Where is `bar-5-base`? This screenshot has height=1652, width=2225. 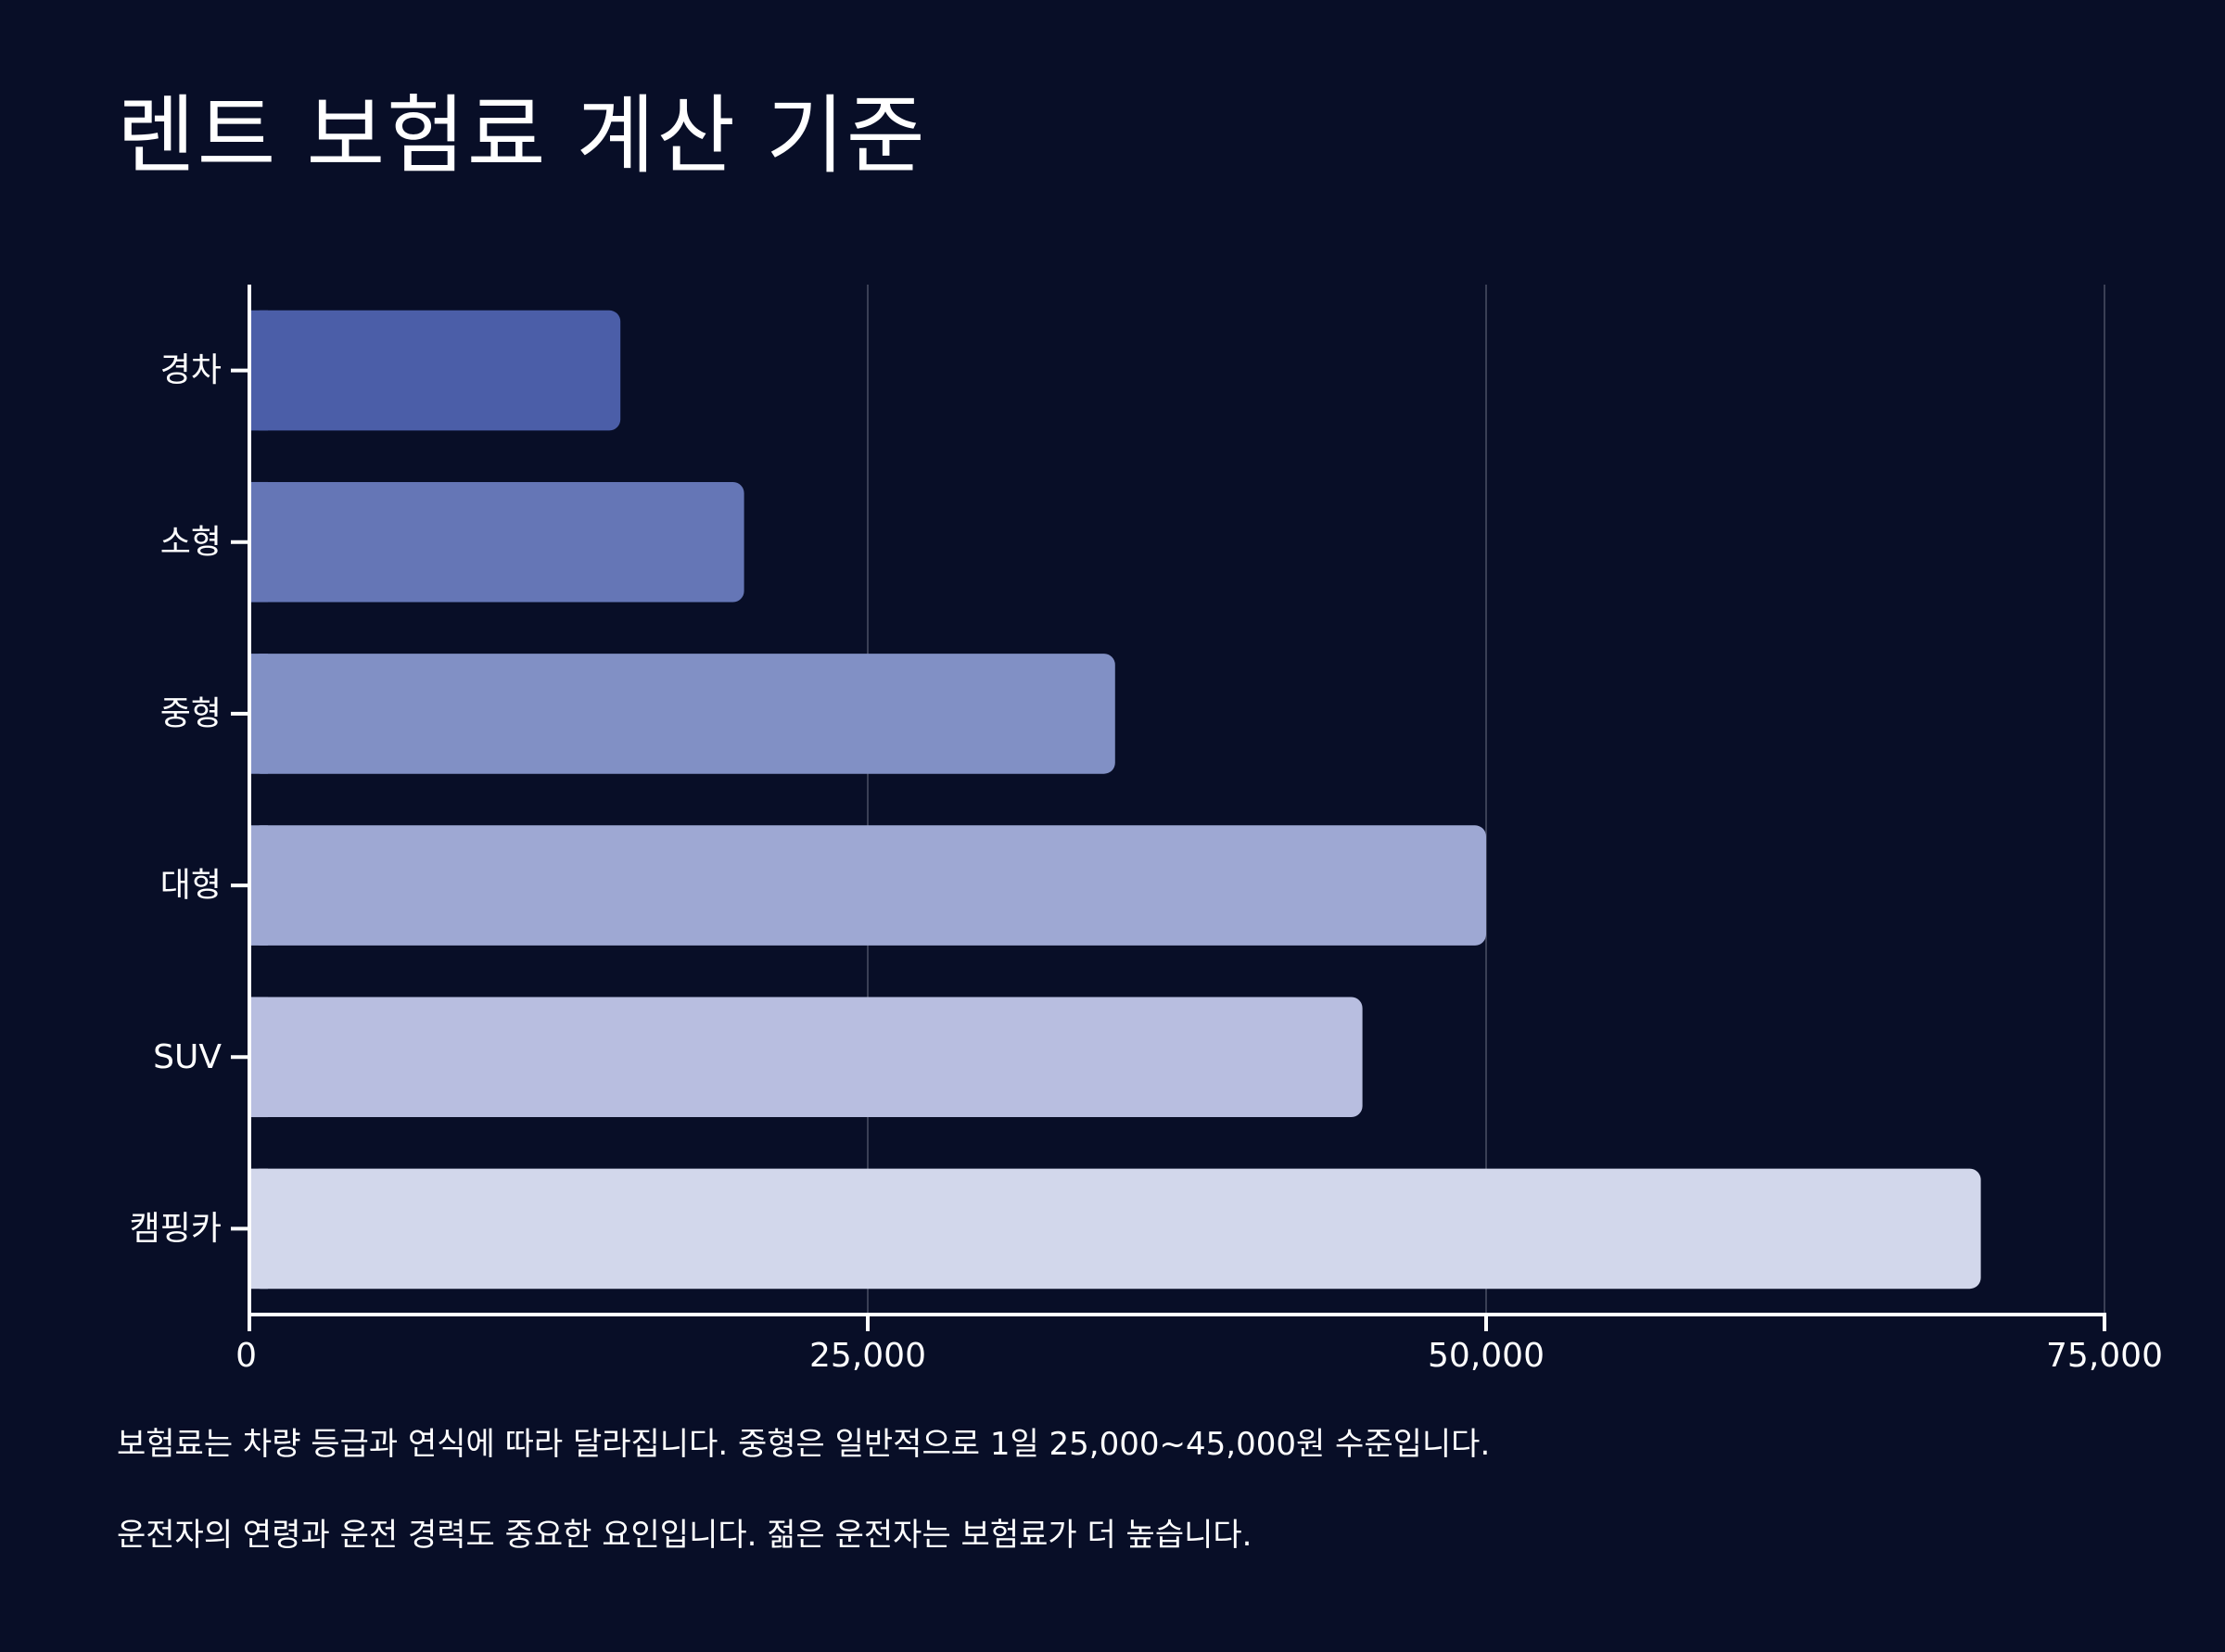
bar-5-base is located at coordinates (258, 1229).